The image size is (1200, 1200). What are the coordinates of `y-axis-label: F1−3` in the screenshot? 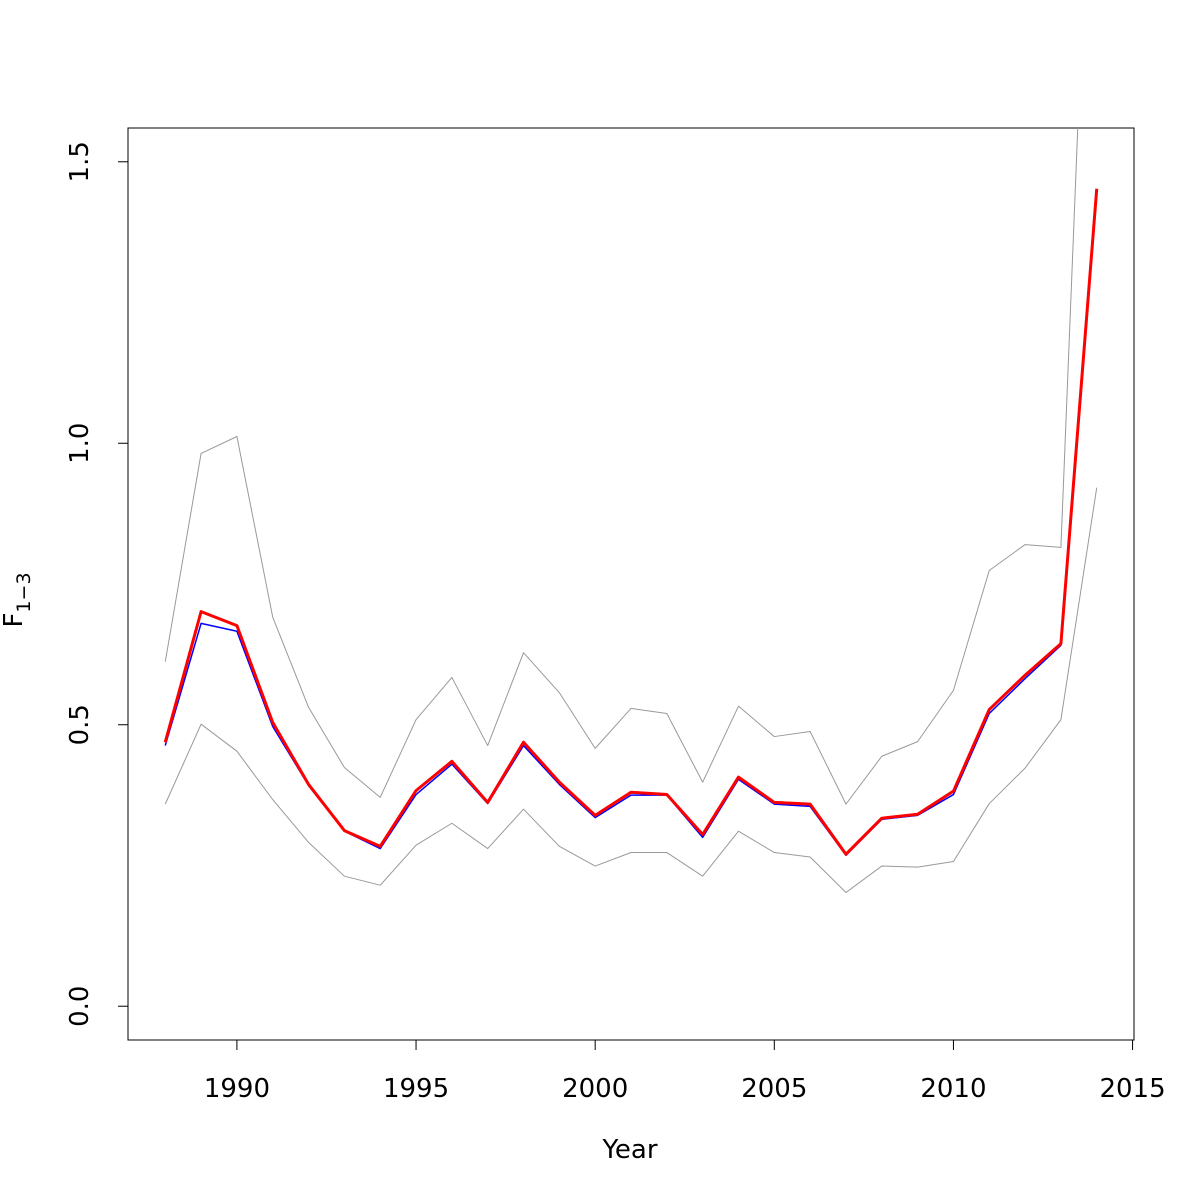 It's located at (17, 599).